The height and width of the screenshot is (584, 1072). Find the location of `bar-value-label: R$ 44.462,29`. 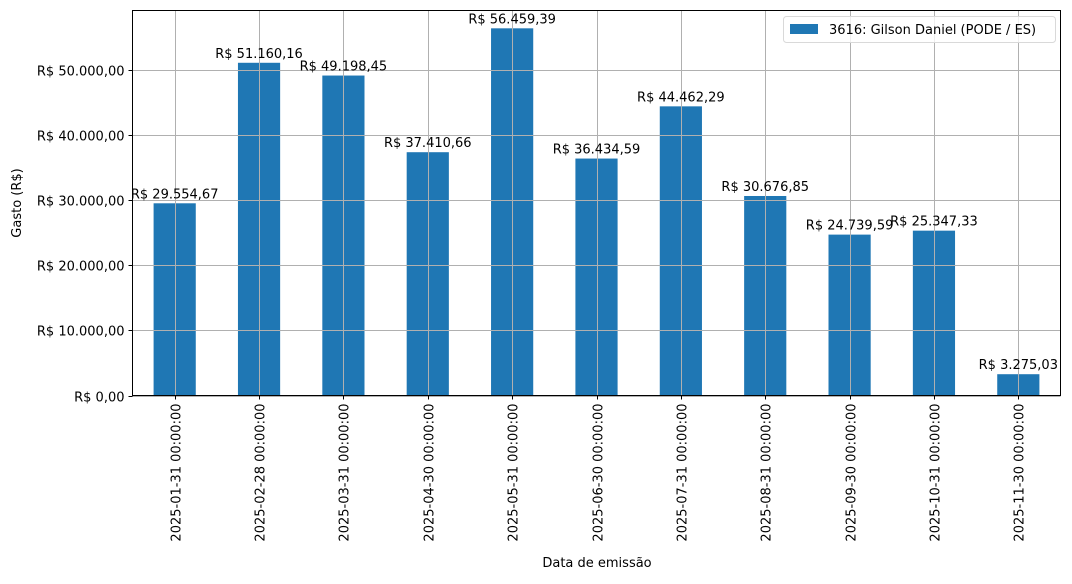

bar-value-label: R$ 44.462,29 is located at coordinates (681, 97).